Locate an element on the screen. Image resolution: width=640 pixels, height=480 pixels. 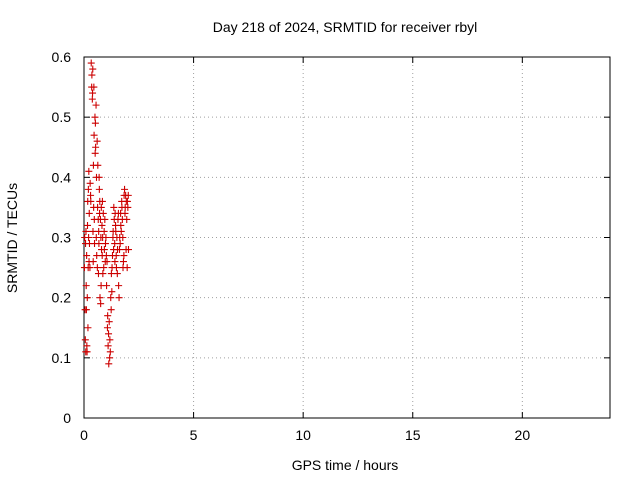
y-tick-label: 0.2 is located at coordinates (62, 298).